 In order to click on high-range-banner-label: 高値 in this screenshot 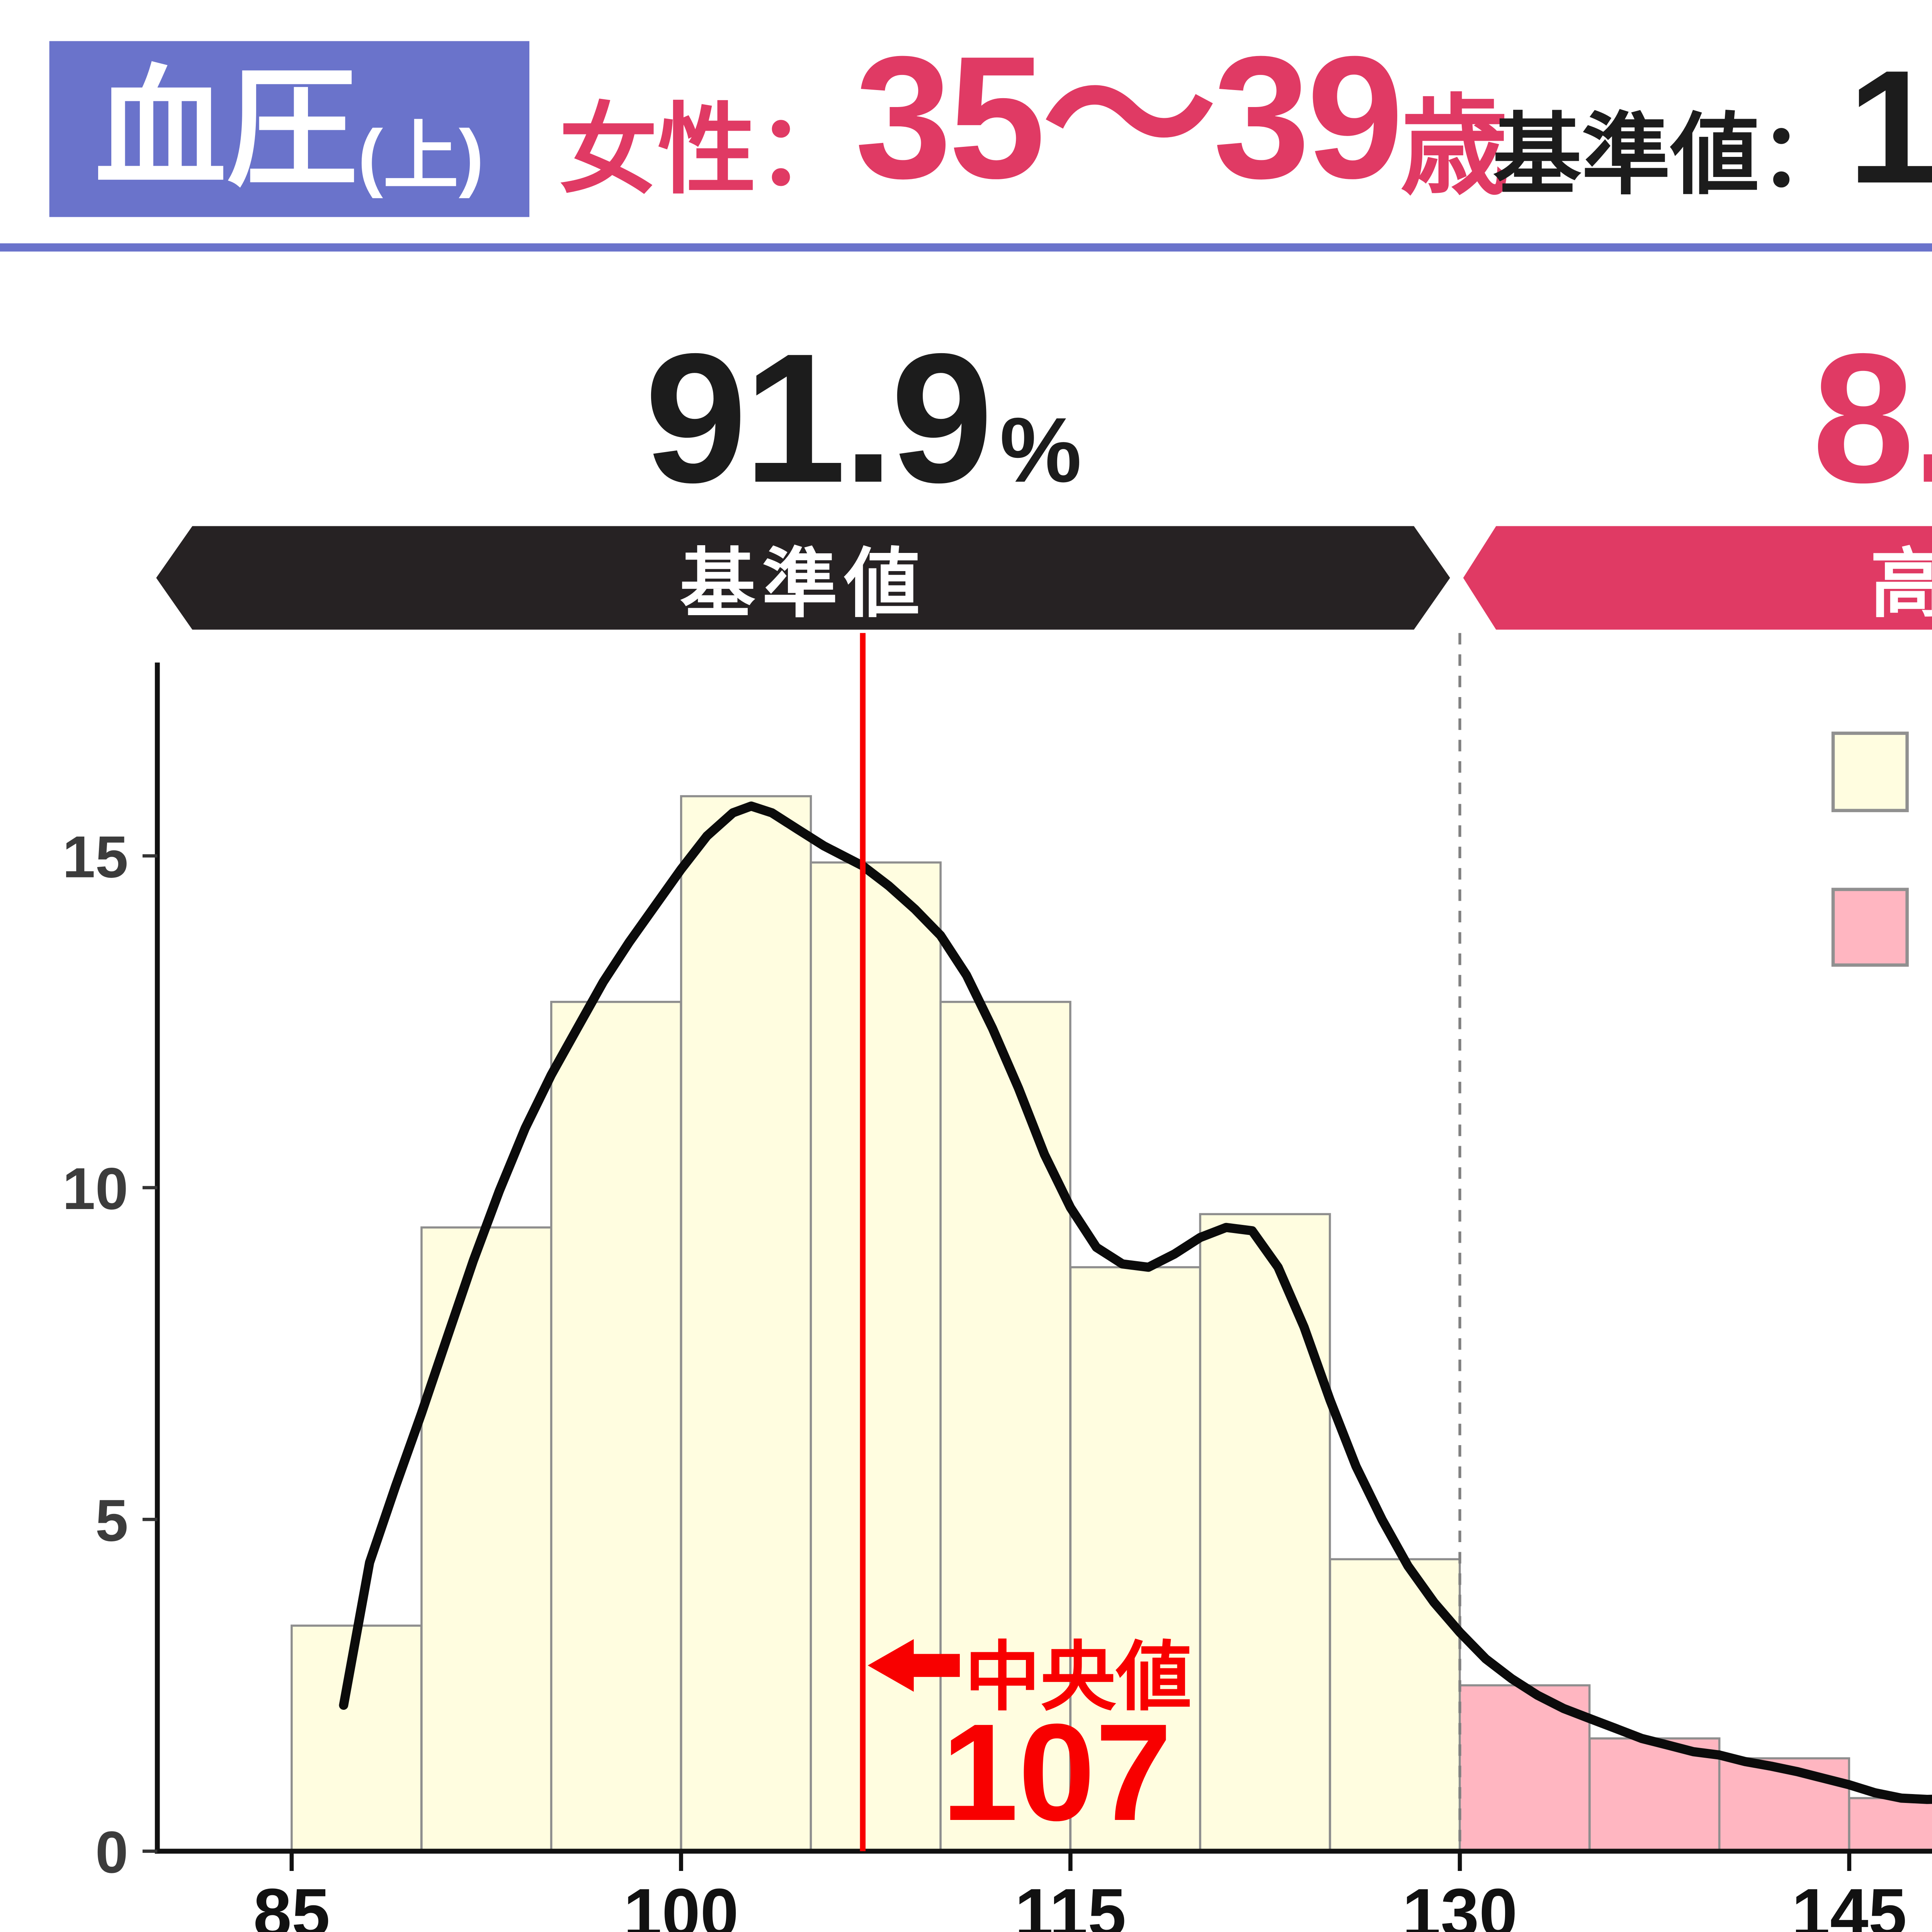, I will do `click(1901, 578)`.